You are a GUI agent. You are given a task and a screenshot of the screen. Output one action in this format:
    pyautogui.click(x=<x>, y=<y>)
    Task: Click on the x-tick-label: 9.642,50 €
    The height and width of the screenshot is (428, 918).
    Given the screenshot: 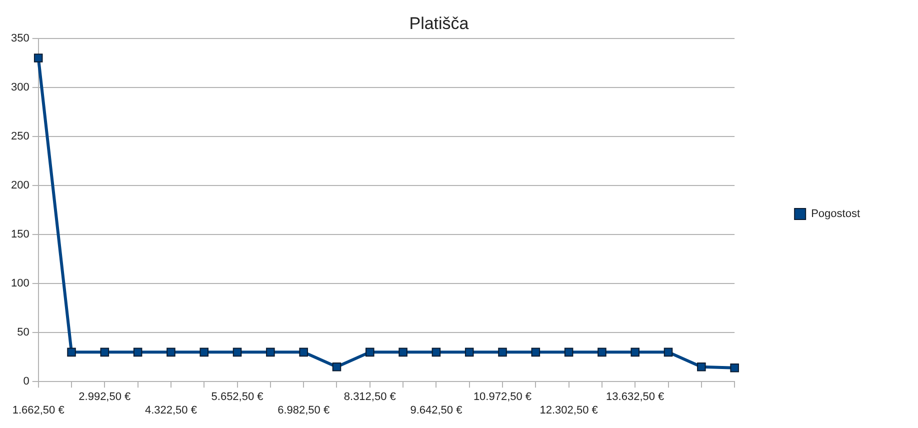 What is the action you would take?
    pyautogui.click(x=436, y=410)
    